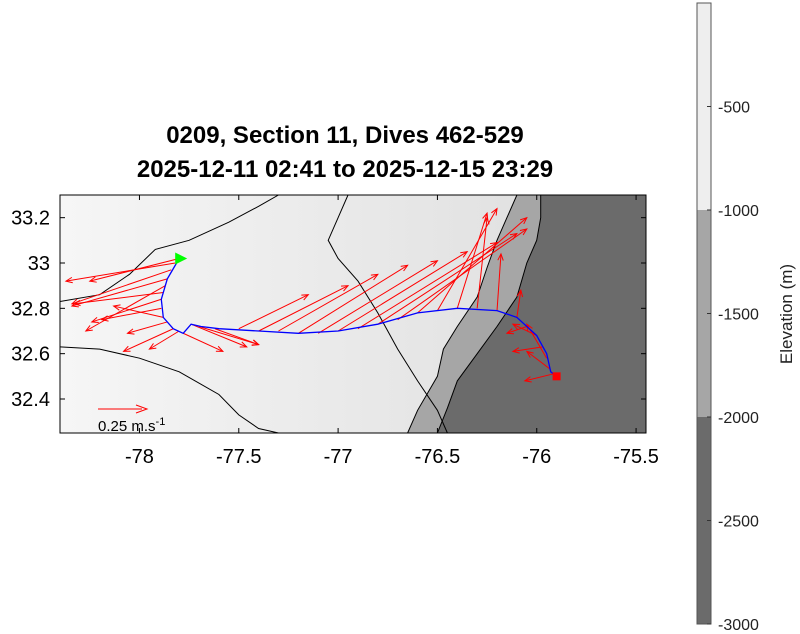 The image size is (800, 634). I want to click on scale-arrow-label: 0.25 m.s-1, so click(131, 425).